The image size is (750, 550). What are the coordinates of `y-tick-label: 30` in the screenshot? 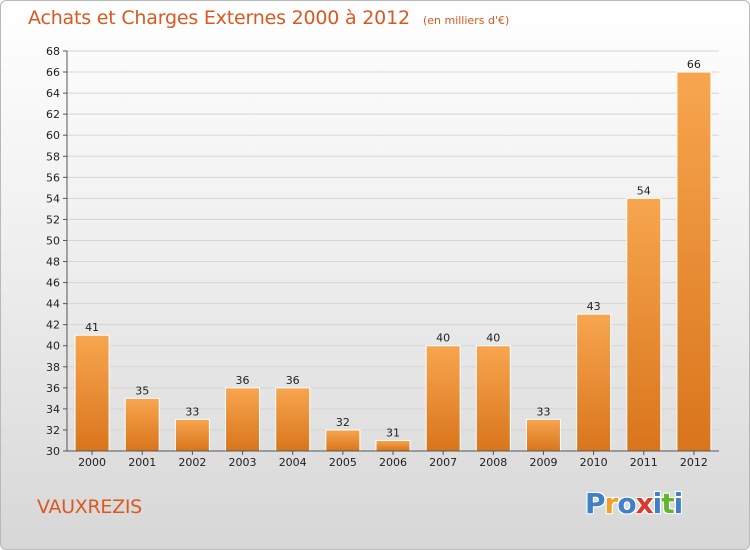 It's located at (53, 451).